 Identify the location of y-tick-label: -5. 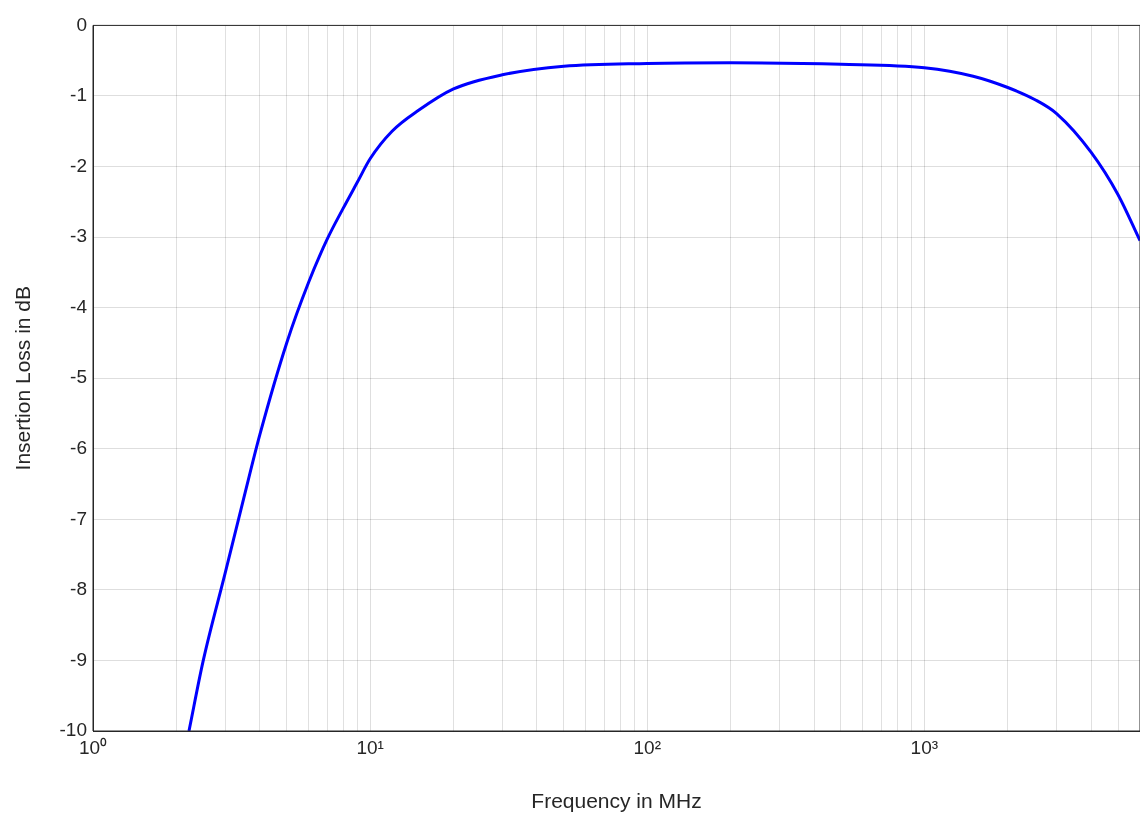
(78, 377).